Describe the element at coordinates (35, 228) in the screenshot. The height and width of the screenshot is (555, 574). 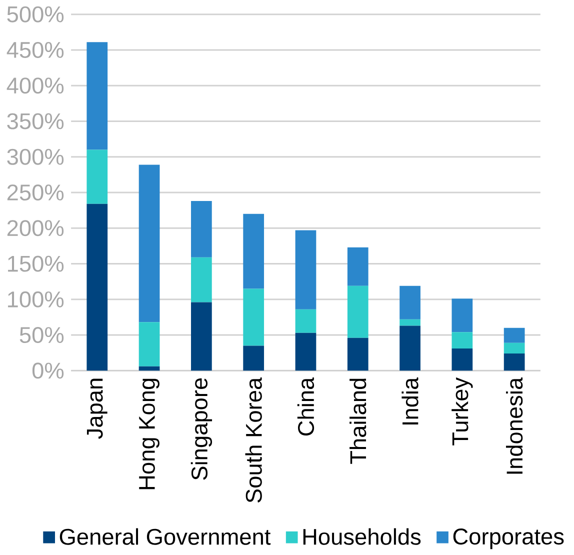
I see `y-tick-label: 200%` at that location.